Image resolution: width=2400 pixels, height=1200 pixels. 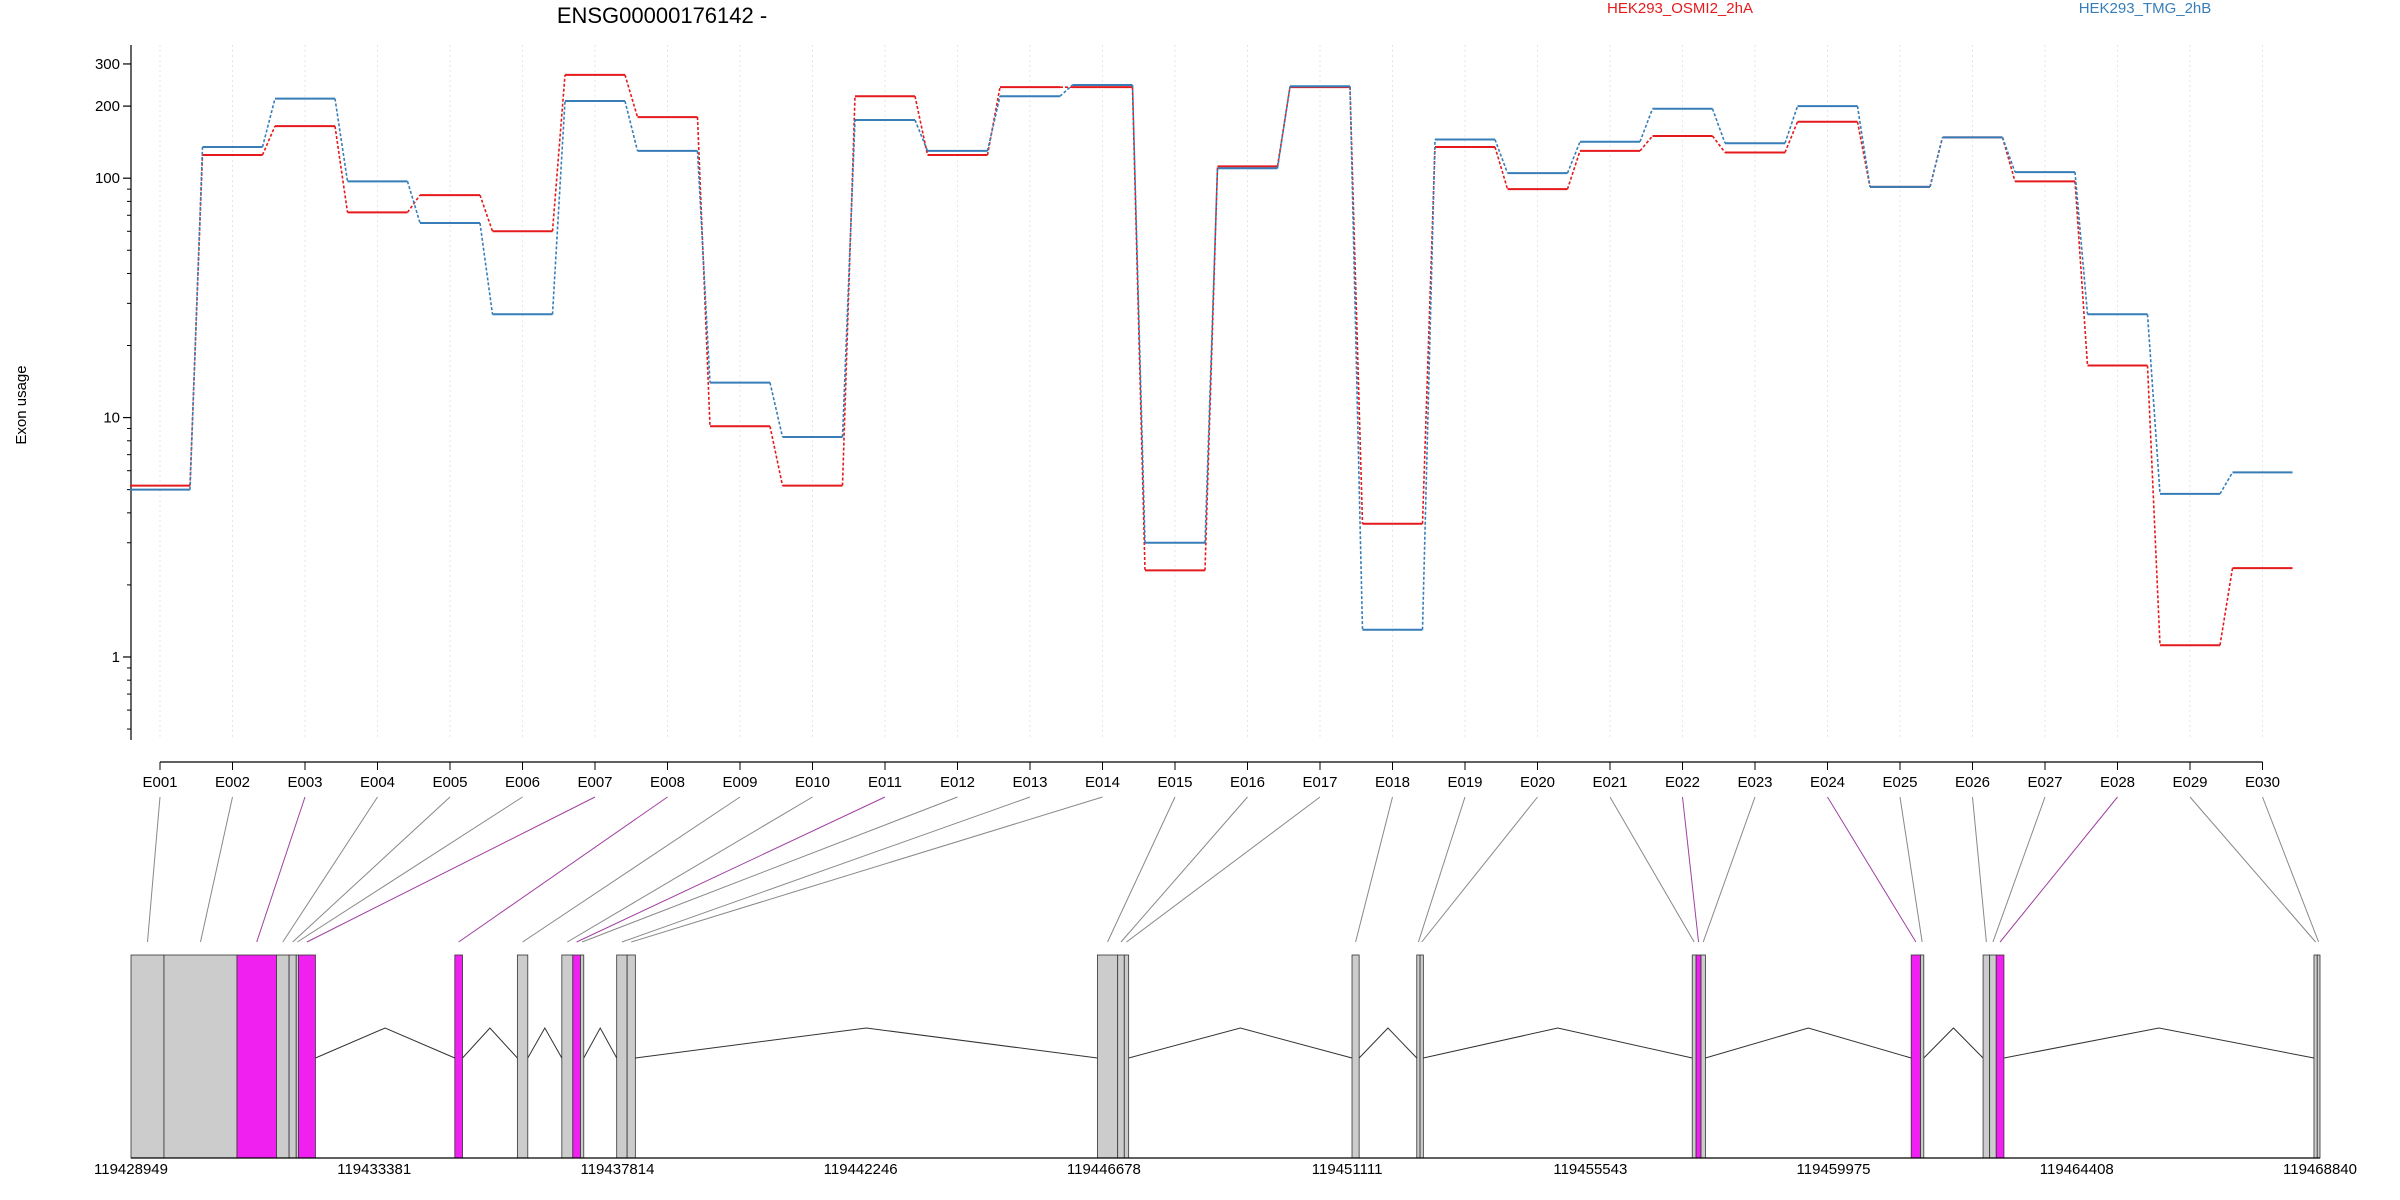 What do you see at coordinates (1899, 782) in the screenshot?
I see `x-tick-label-E025: E025` at bounding box center [1899, 782].